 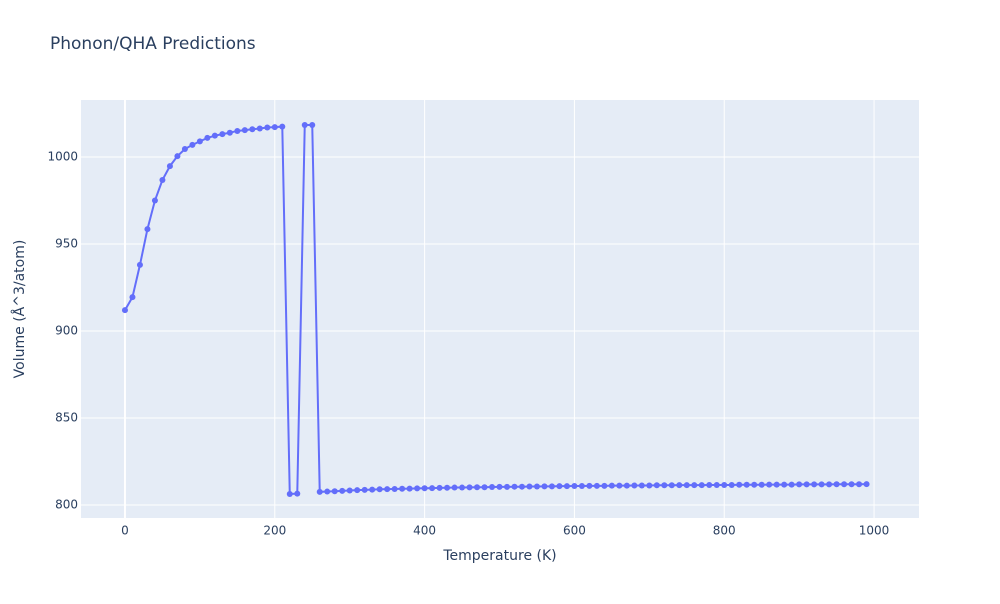 What do you see at coordinates (66, 504) in the screenshot?
I see `y-tick-label: 800` at bounding box center [66, 504].